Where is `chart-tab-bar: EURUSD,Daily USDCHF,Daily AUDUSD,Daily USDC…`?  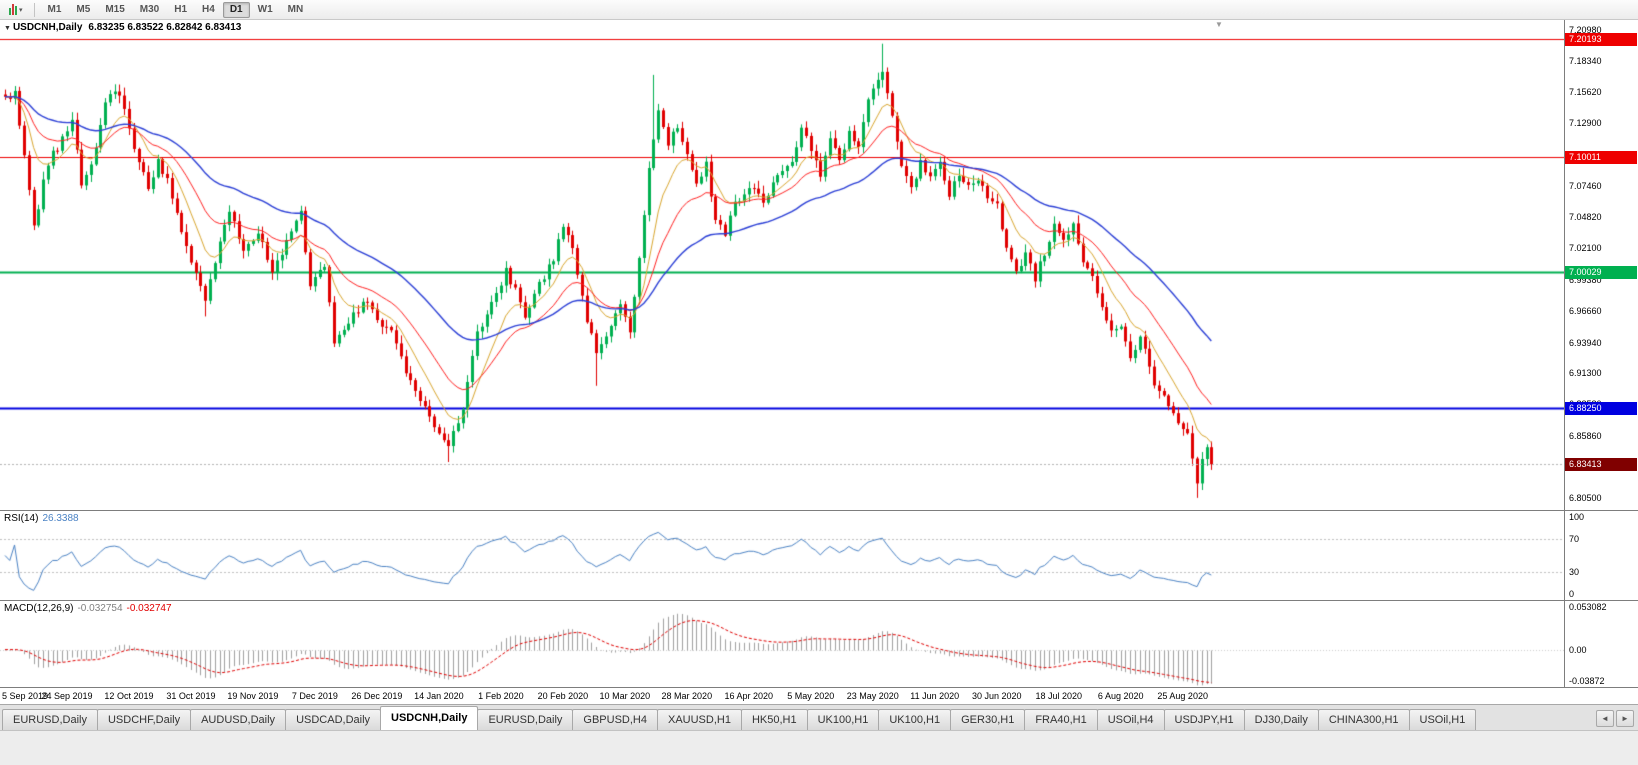
chart-tab-bar: EURUSD,Daily USDCHF,Daily AUDUSD,Daily USDC… is located at coordinates (819, 717).